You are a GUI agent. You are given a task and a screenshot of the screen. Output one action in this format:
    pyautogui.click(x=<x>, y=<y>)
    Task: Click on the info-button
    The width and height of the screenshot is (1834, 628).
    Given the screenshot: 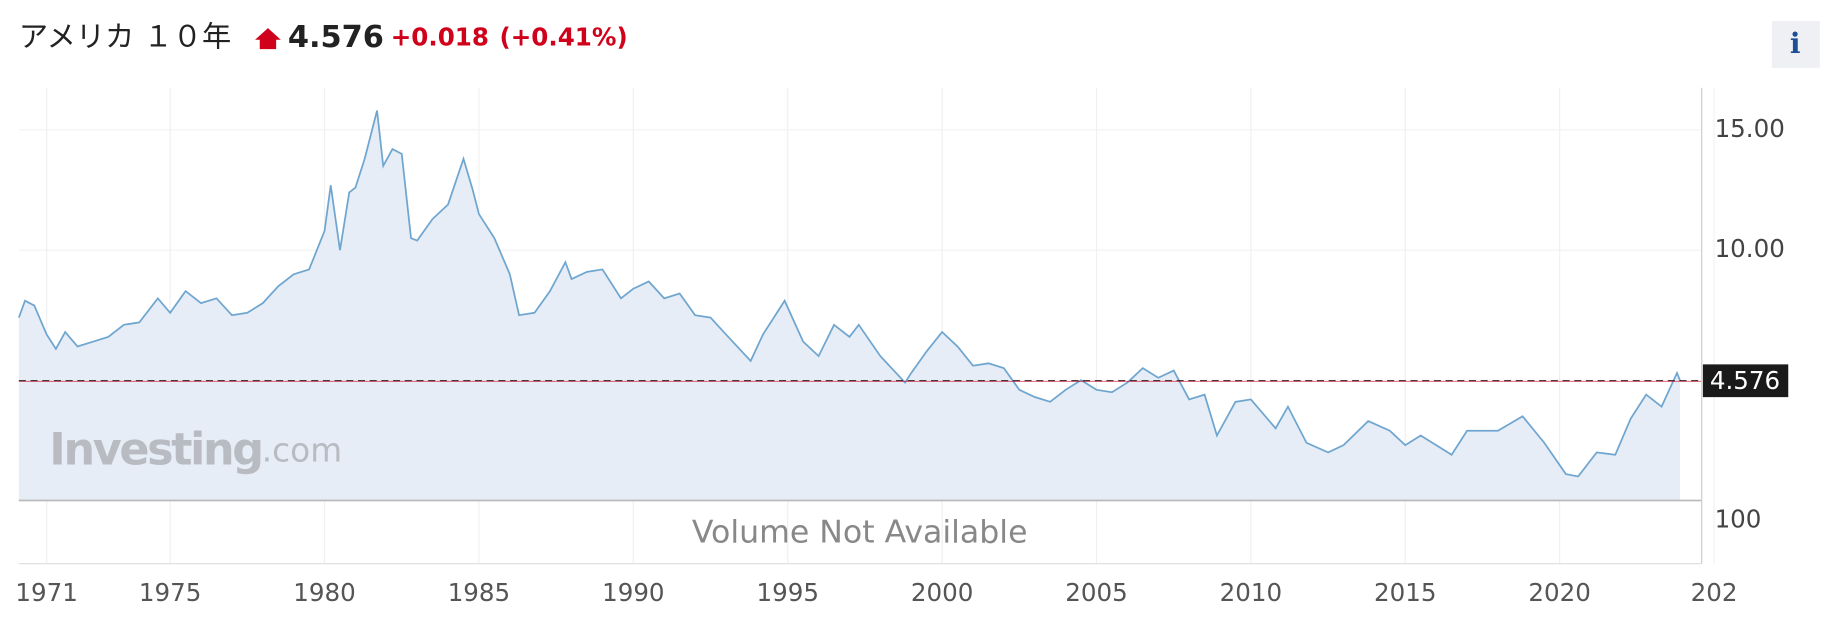 What is the action you would take?
    pyautogui.click(x=1795, y=44)
    